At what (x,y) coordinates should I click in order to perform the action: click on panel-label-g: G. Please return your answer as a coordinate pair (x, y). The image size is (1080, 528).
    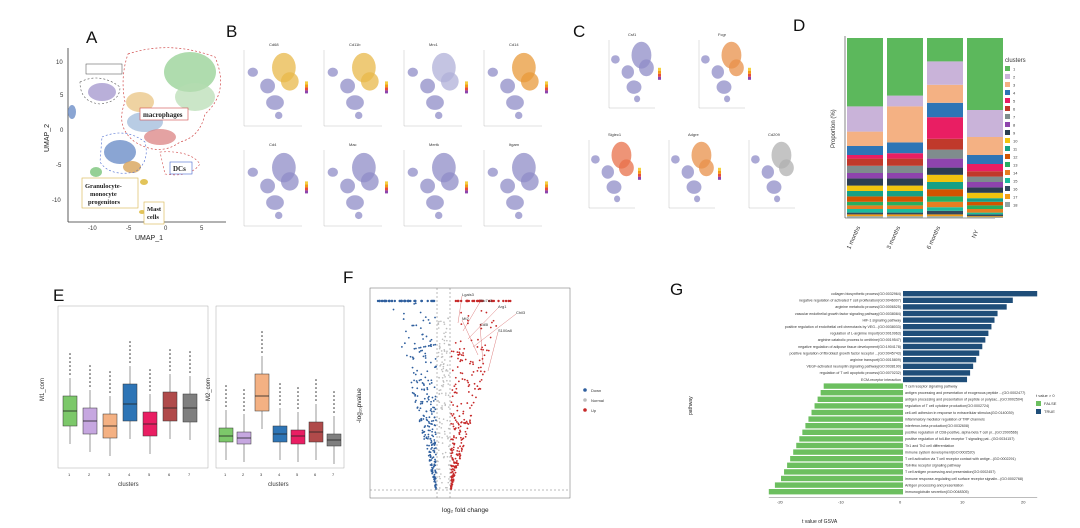
    Looking at the image, I should click on (677, 289).